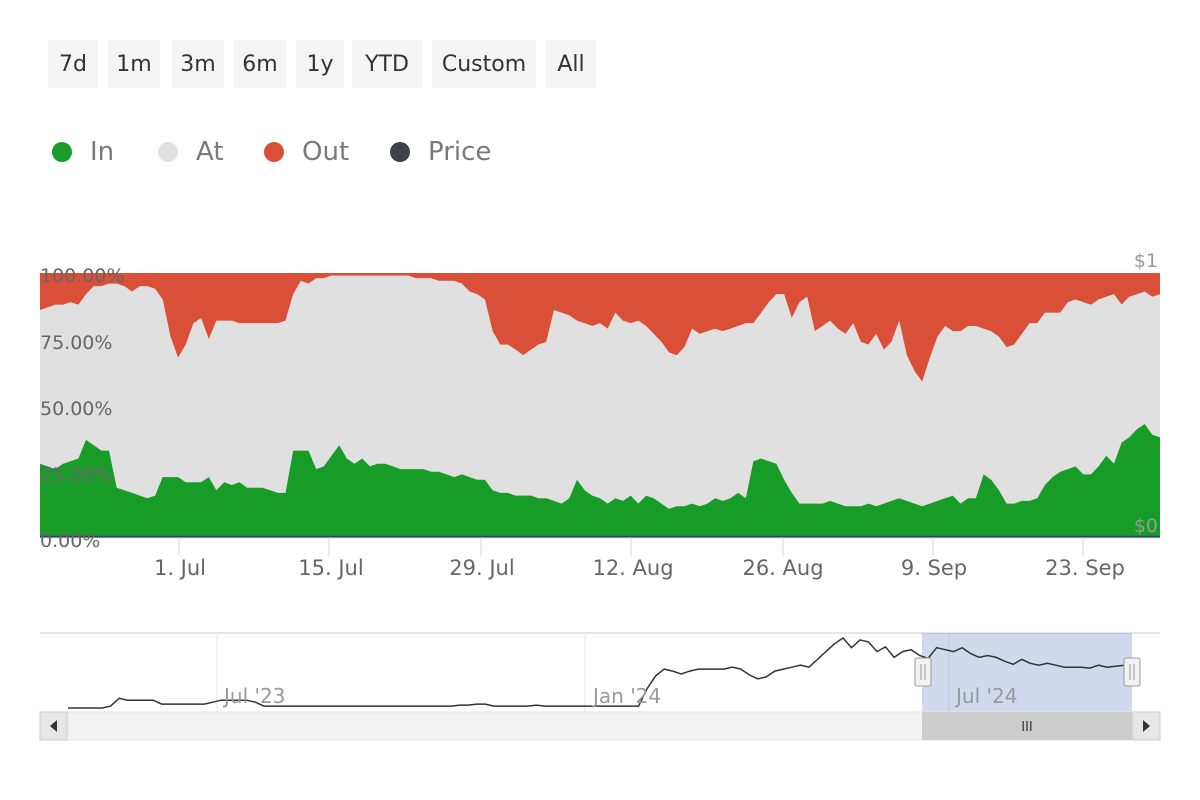  What do you see at coordinates (330, 568) in the screenshot?
I see `x-tick-label: 15. Jul` at bounding box center [330, 568].